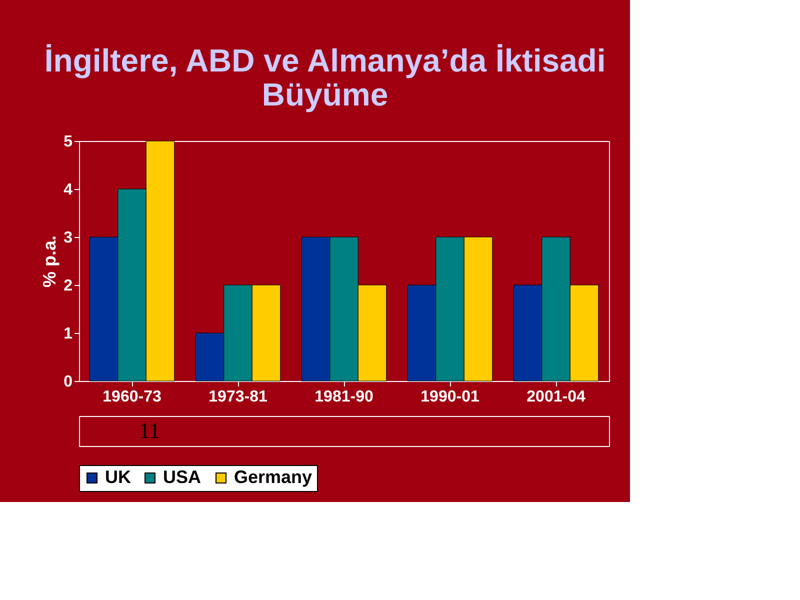 The width and height of the screenshot is (800, 600). Describe the element at coordinates (182, 477) in the screenshot. I see `legend-label: USA` at that location.